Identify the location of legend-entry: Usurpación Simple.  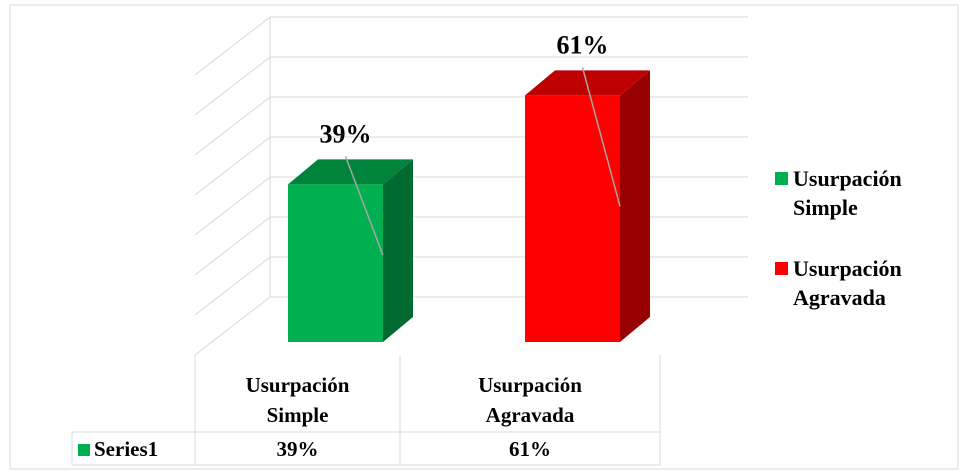
(864, 193).